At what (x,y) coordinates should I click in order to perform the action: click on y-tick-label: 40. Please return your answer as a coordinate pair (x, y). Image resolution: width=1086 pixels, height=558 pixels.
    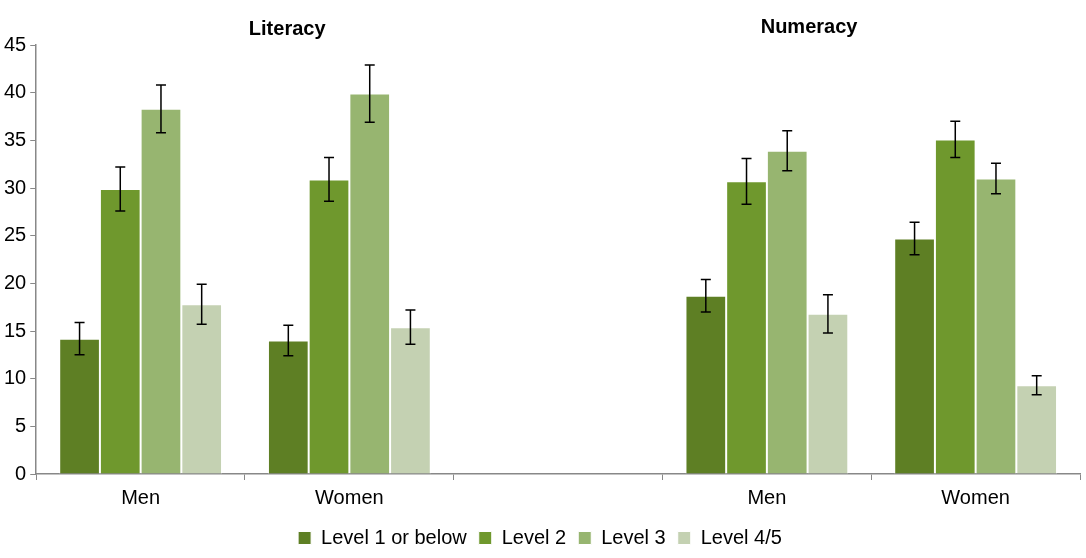
    Looking at the image, I should click on (15, 91).